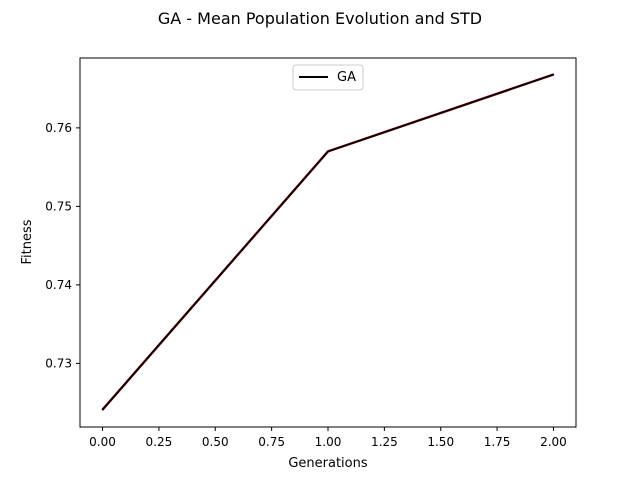 The height and width of the screenshot is (480, 640). What do you see at coordinates (384, 442) in the screenshot?
I see `x-tick-label: 1.25` at bounding box center [384, 442].